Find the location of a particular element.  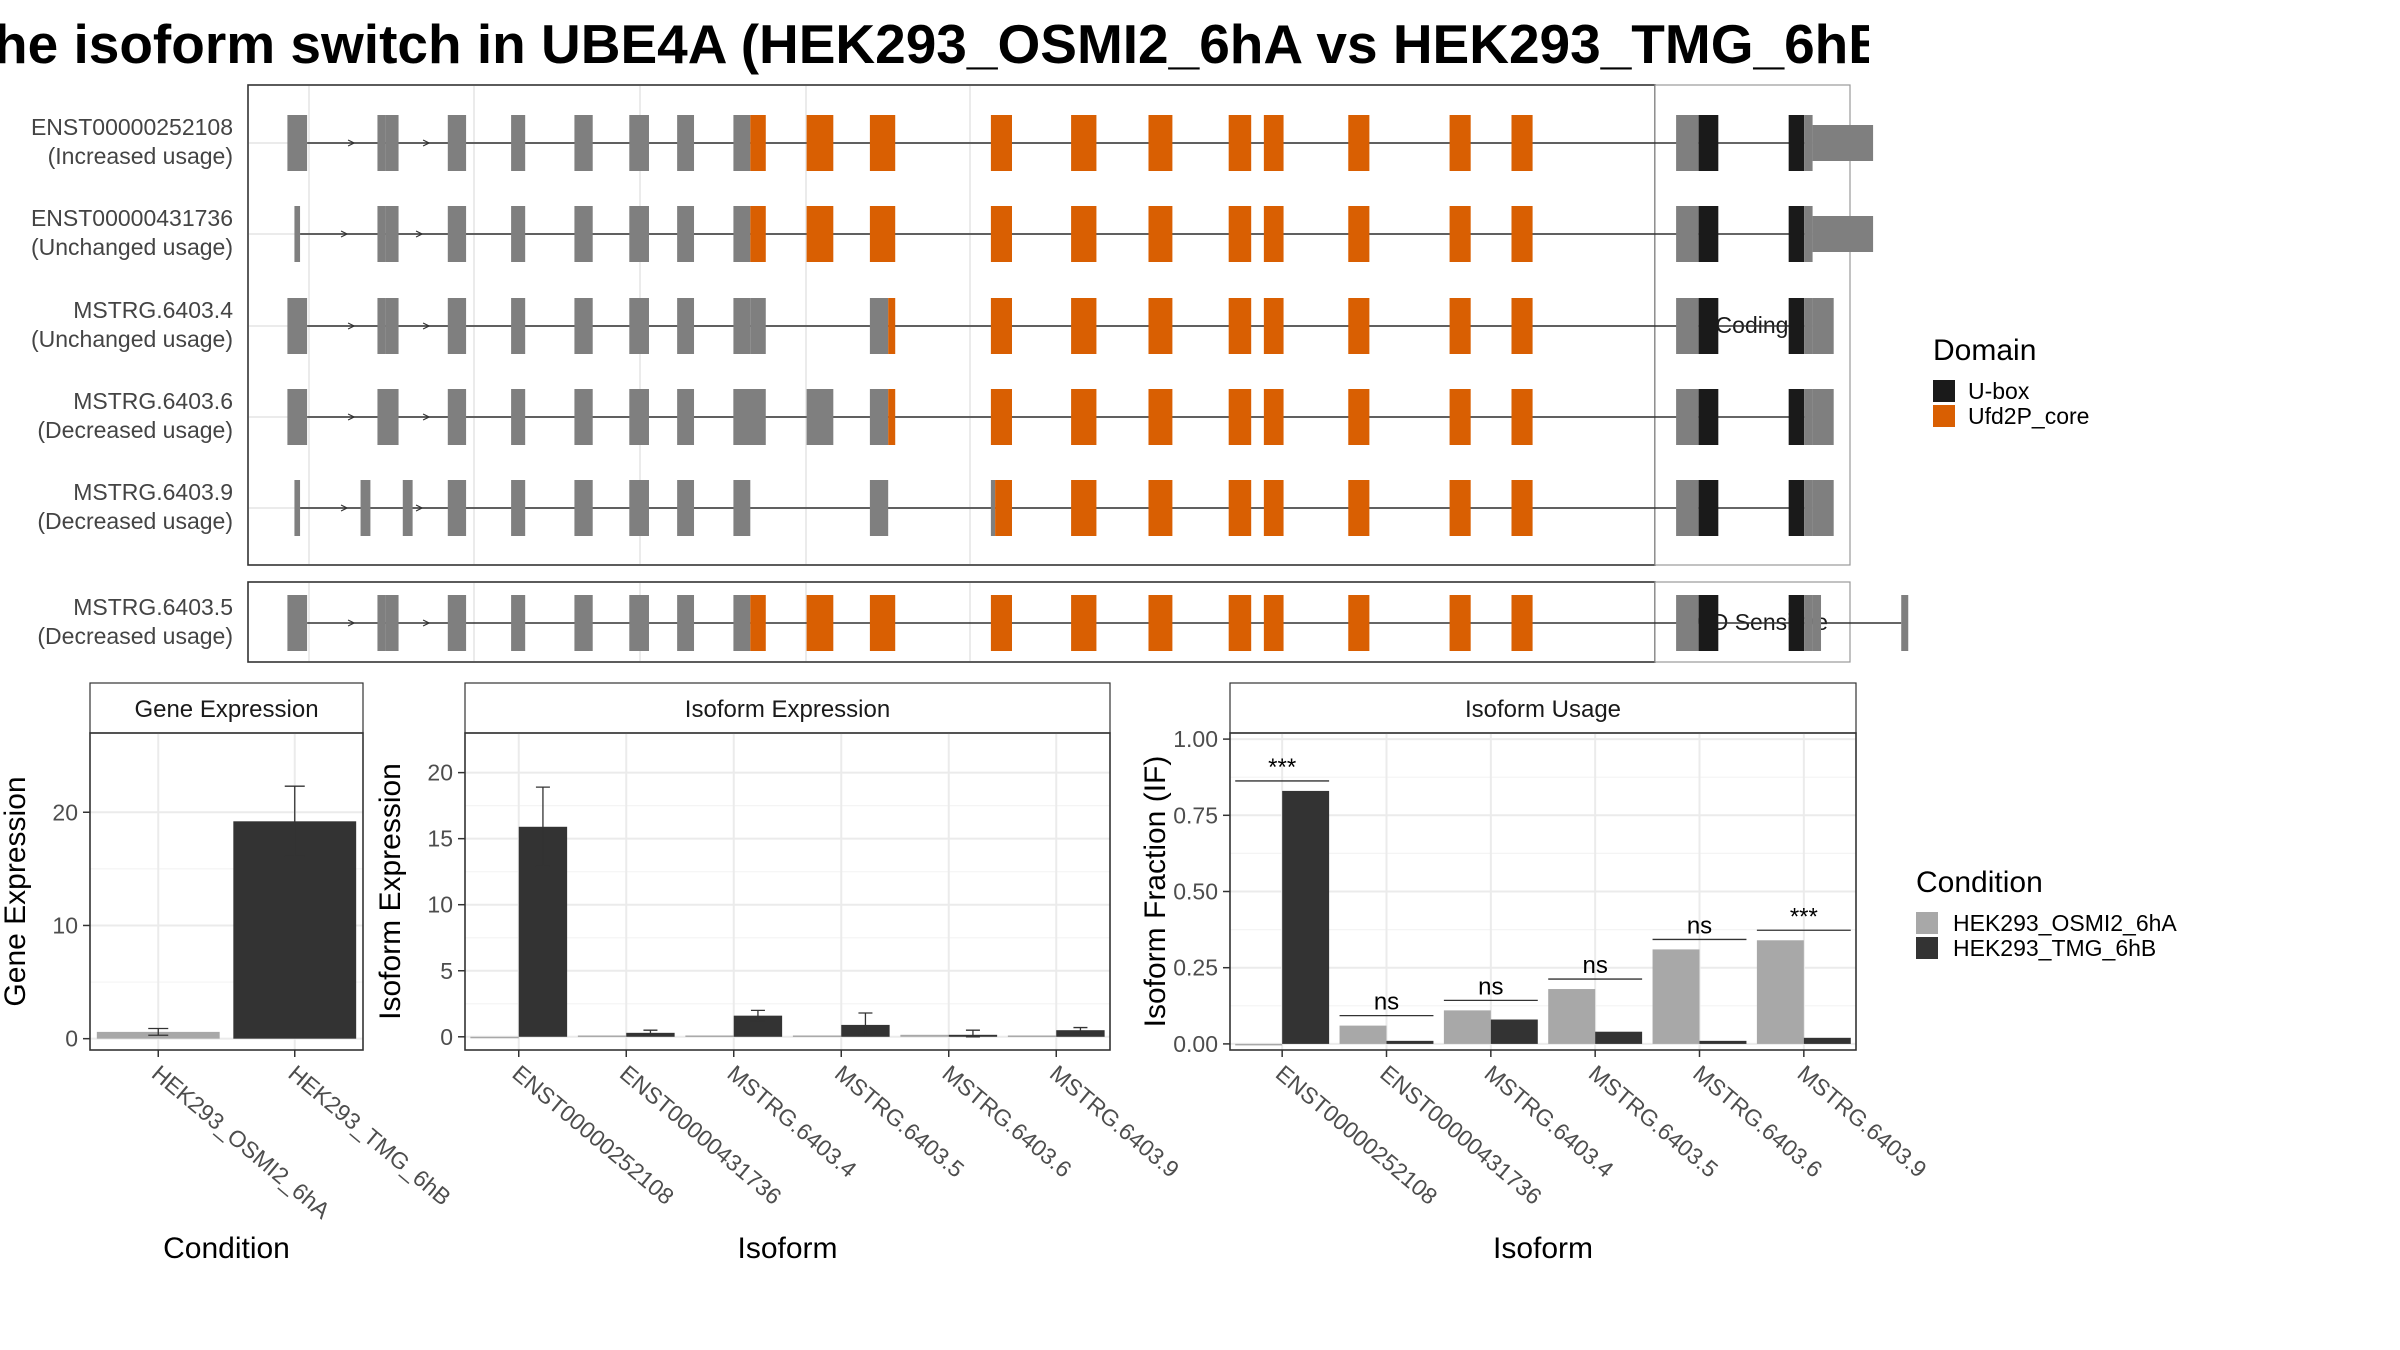

chart-panel-border is located at coordinates (226, 891).